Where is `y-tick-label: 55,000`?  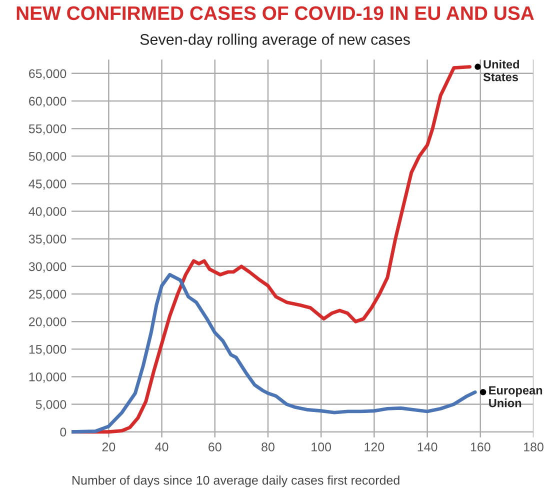
y-tick-label: 55,000 is located at coordinates (47, 129).